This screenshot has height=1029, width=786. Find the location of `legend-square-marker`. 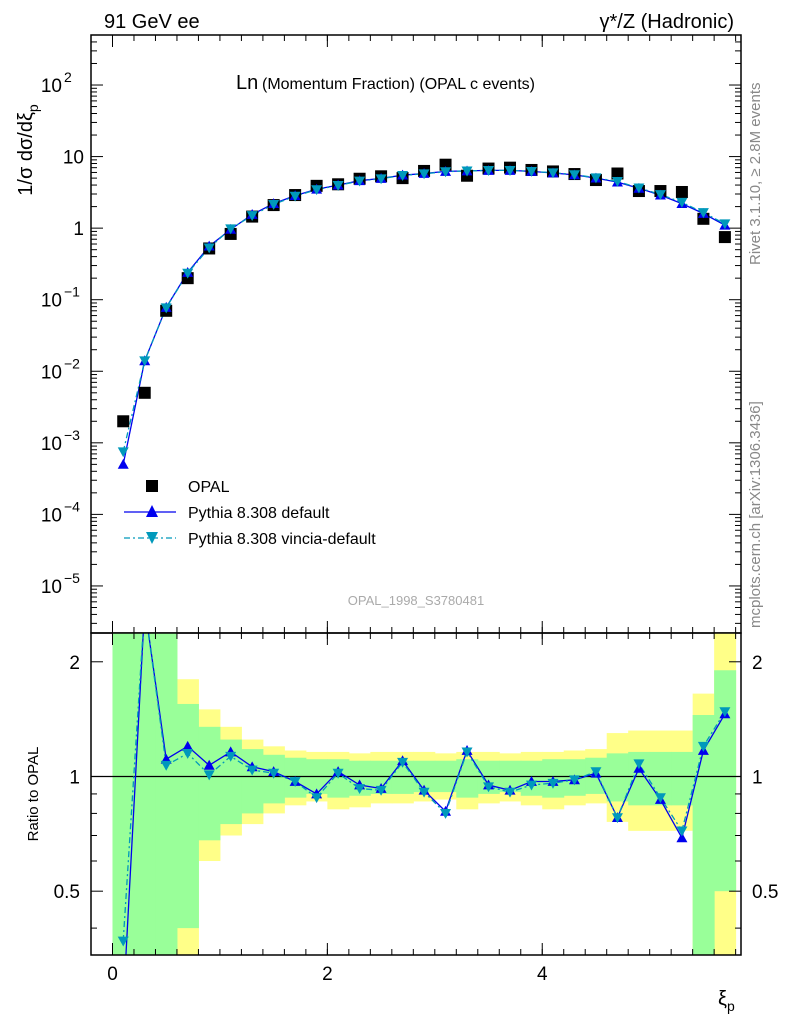

legend-square-marker is located at coordinates (152, 486).